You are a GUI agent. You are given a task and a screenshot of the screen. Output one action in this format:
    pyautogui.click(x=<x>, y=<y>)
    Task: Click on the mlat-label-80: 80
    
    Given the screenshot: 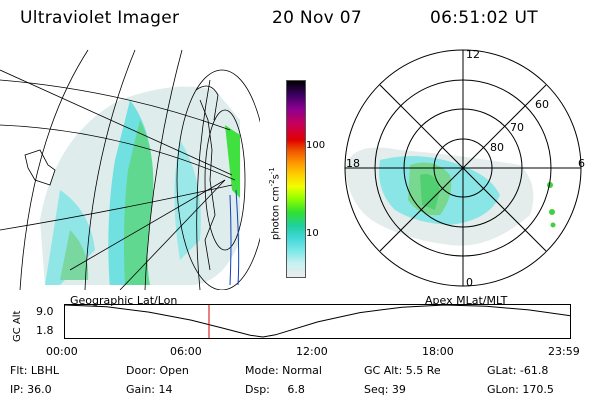 What is the action you would take?
    pyautogui.click(x=497, y=147)
    